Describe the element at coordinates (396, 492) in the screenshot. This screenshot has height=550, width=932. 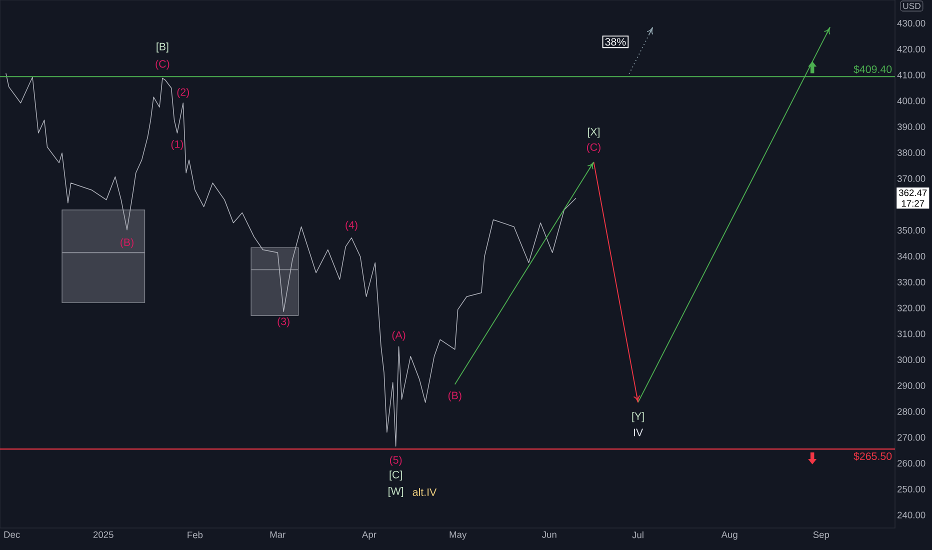
I see `annotation: [W]` at that location.